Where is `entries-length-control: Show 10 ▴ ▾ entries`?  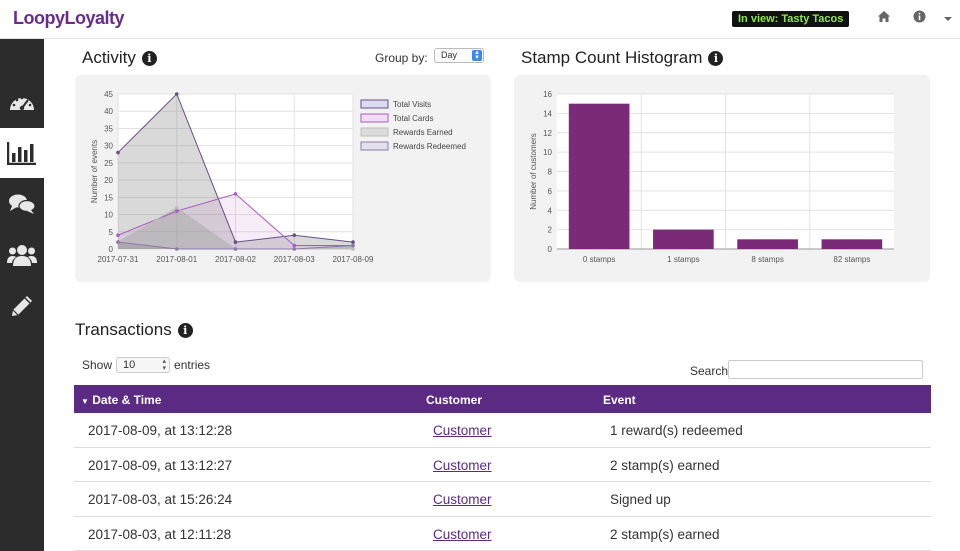 entries-length-control: Show 10 ▴ ▾ entries is located at coordinates (146, 365).